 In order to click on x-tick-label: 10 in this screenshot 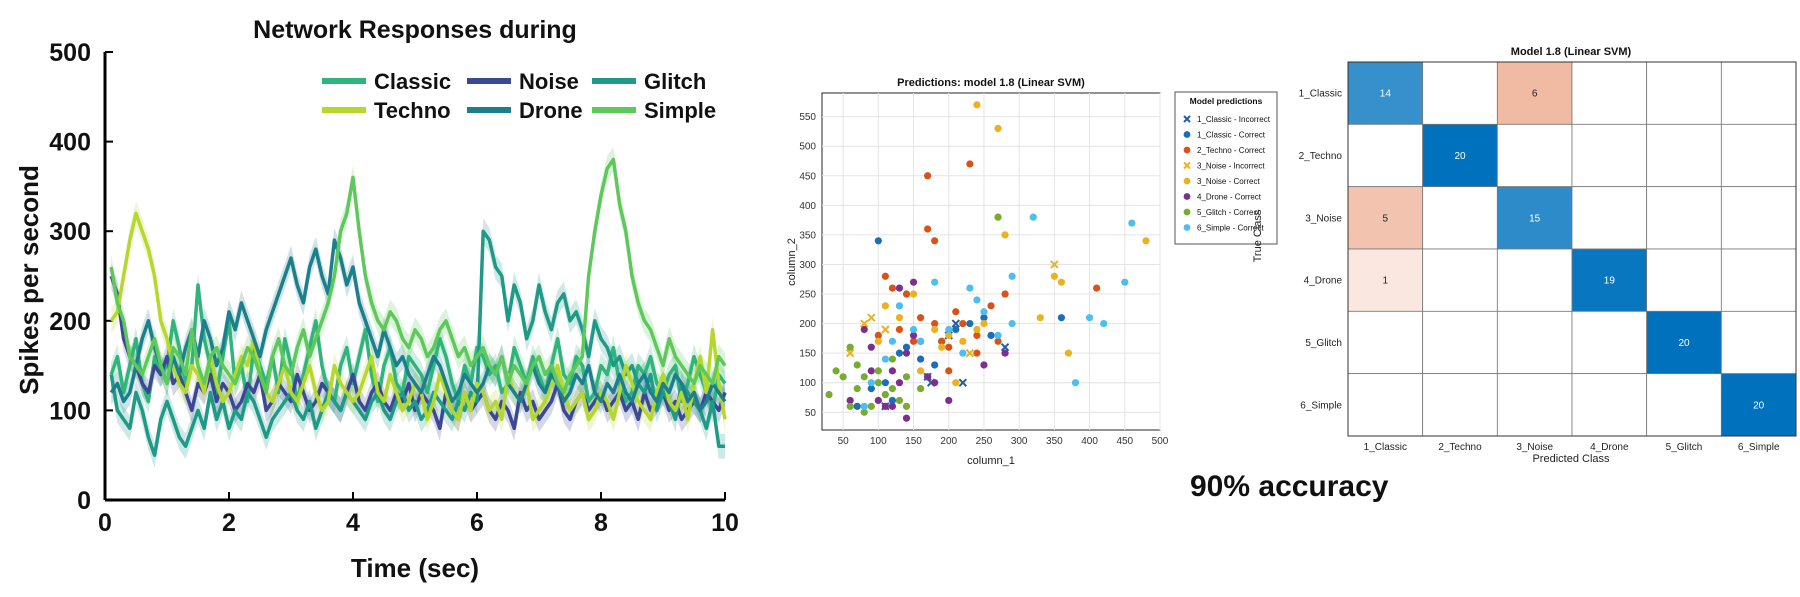, I will do `click(725, 523)`.